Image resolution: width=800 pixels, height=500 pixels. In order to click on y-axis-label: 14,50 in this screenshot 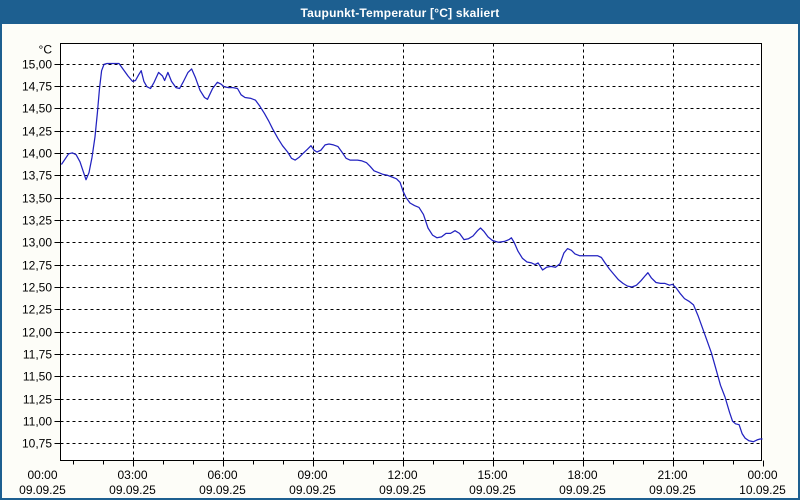, I will do `click(37, 109)`.